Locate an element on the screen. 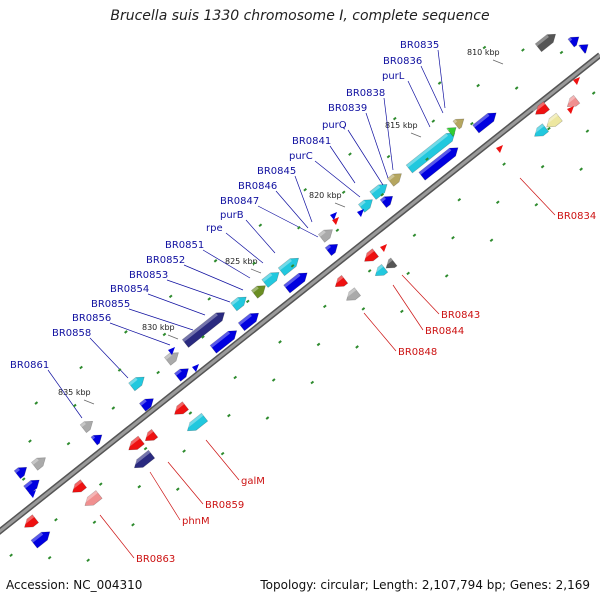 The image size is (600, 600). kbp-tick-label: 820 kbp is located at coordinates (325, 195).